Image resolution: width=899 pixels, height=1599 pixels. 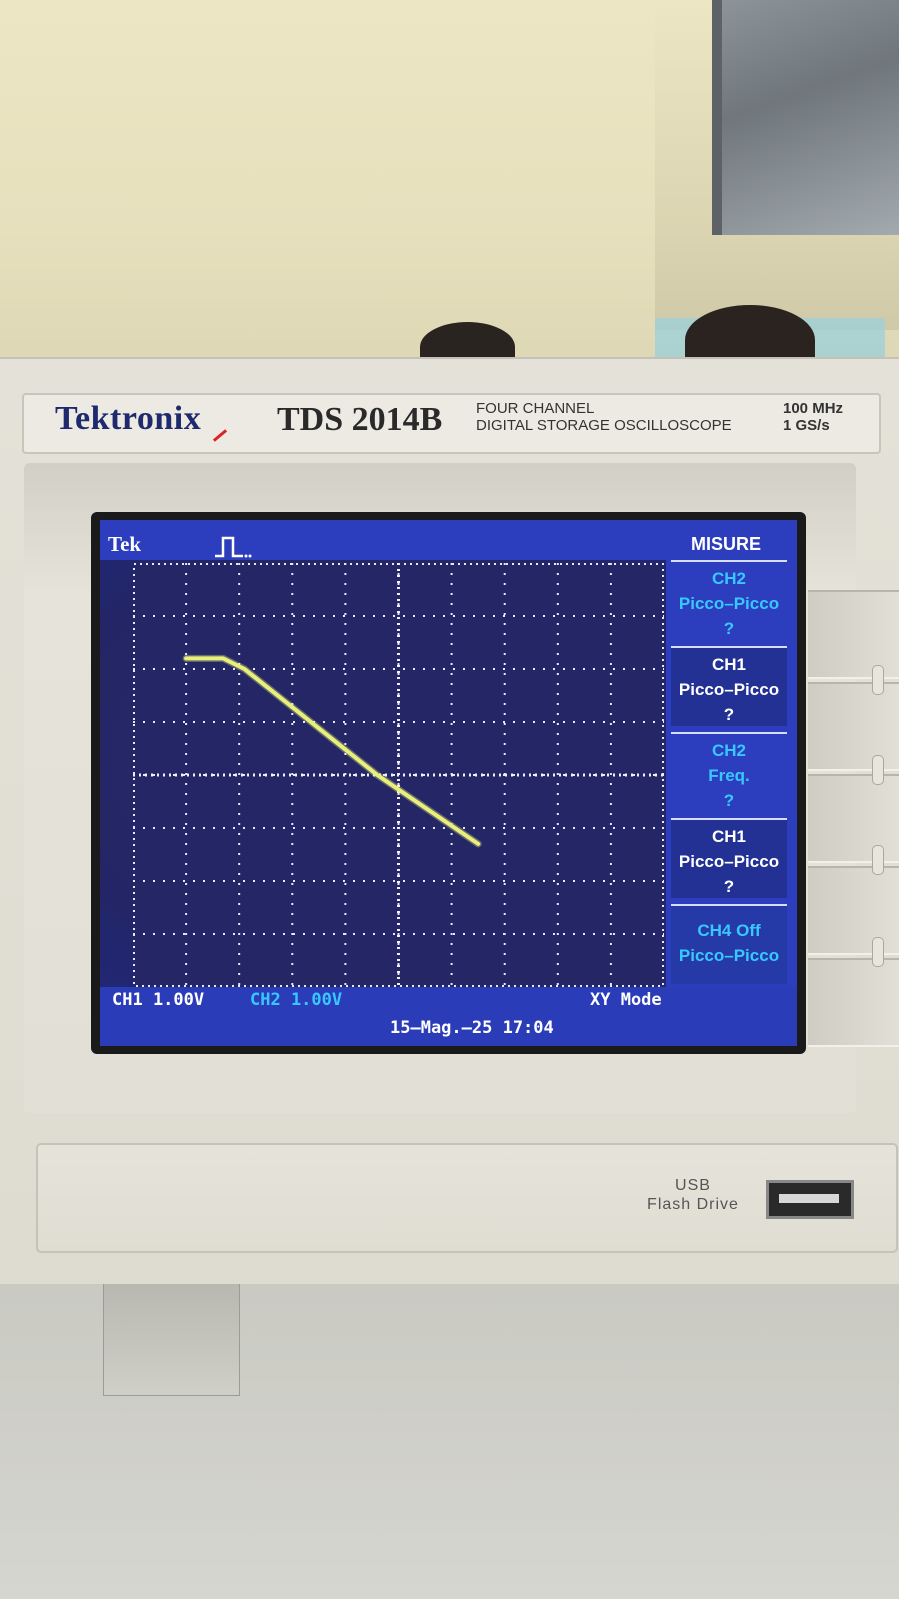 I want to click on usb-port, so click(x=810, y=1199).